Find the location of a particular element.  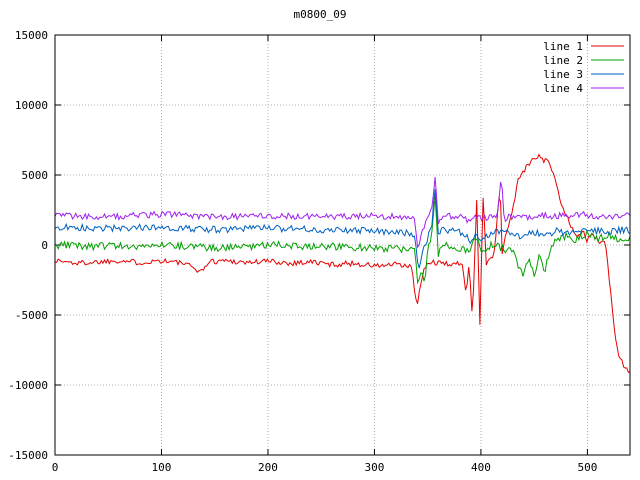

x-tick-label: 300 is located at coordinates (375, 467).